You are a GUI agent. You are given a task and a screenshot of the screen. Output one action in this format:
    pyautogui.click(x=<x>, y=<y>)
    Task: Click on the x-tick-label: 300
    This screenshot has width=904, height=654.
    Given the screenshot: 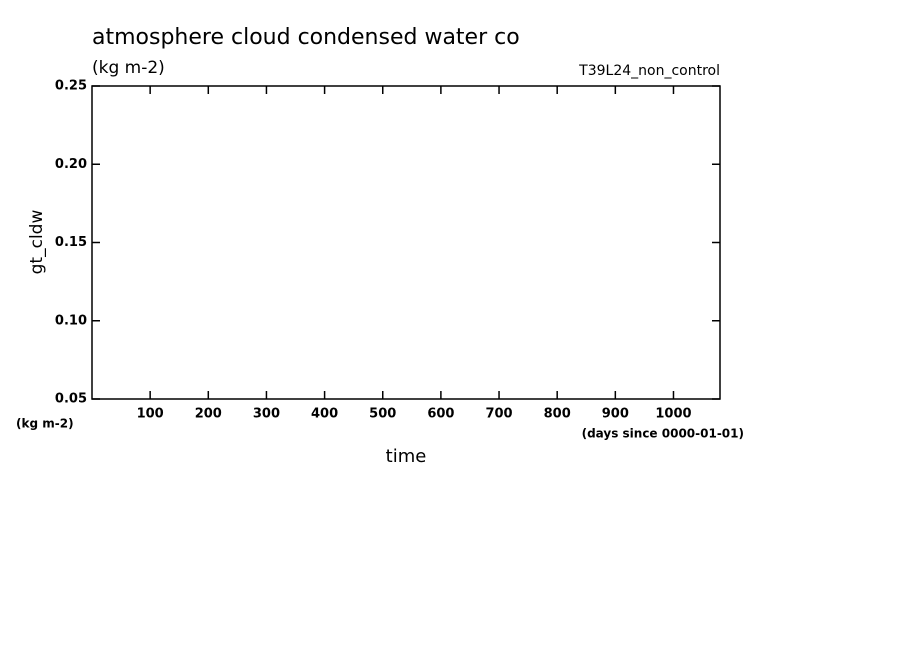 What is the action you would take?
    pyautogui.click(x=266, y=414)
    